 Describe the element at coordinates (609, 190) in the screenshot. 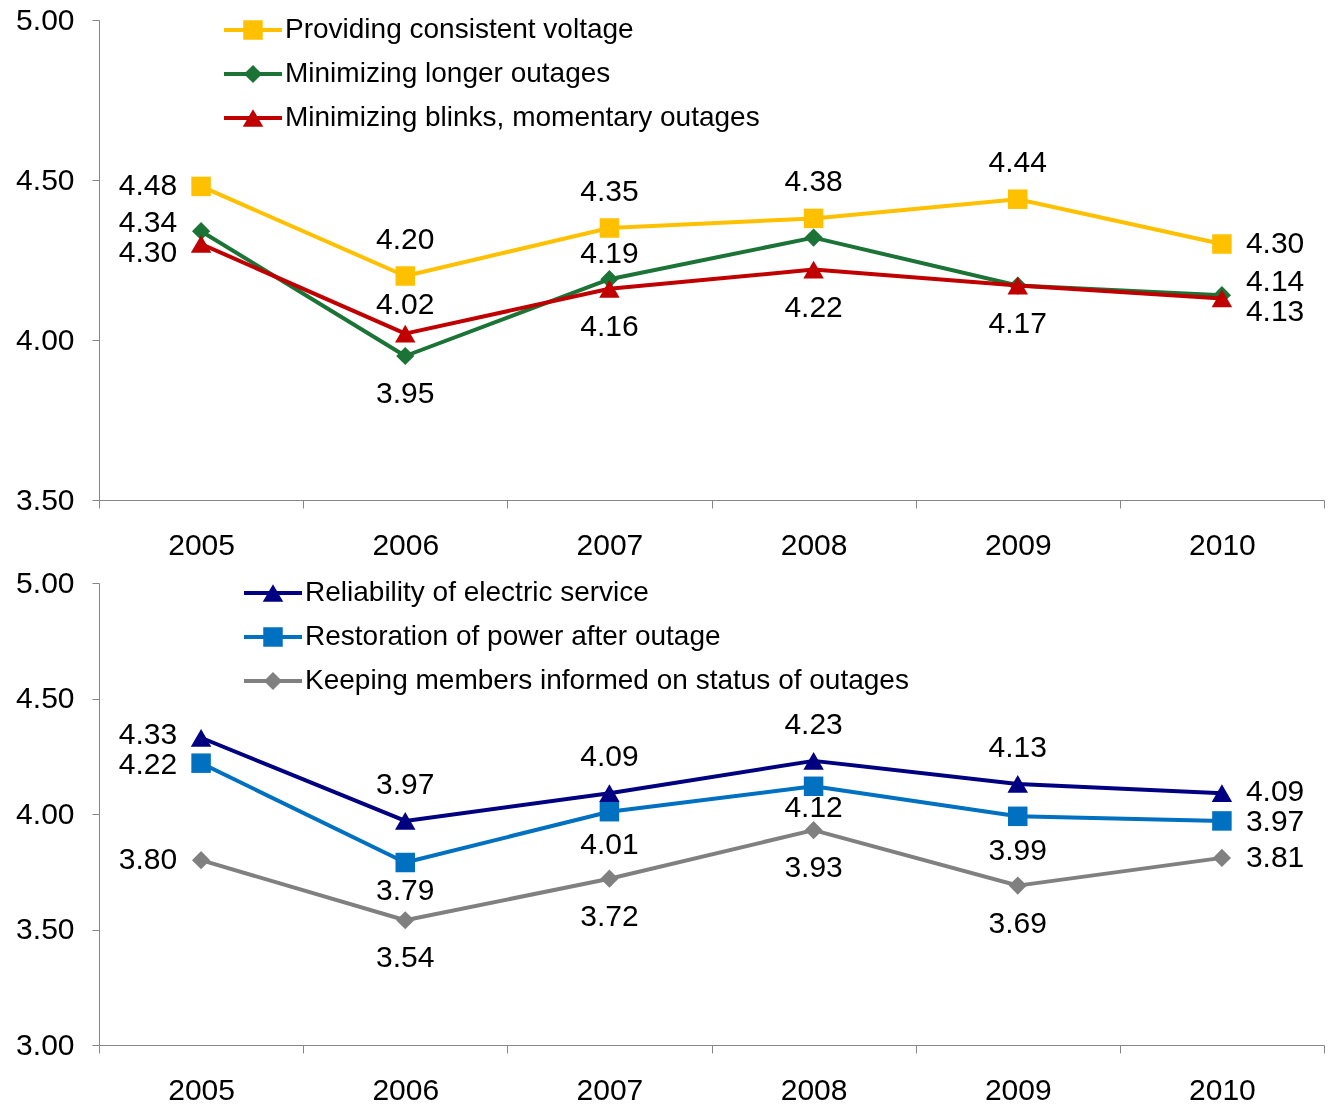

I see `data-label: 4.35` at that location.